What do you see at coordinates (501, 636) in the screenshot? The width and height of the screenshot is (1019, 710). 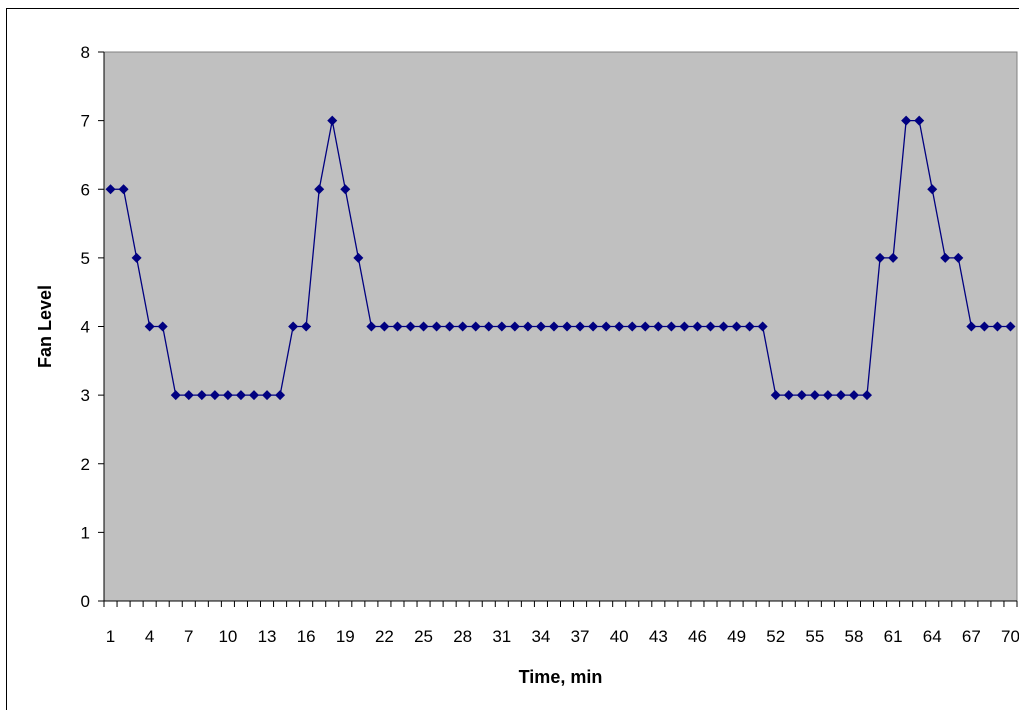 I see `x-tick-label: 31` at bounding box center [501, 636].